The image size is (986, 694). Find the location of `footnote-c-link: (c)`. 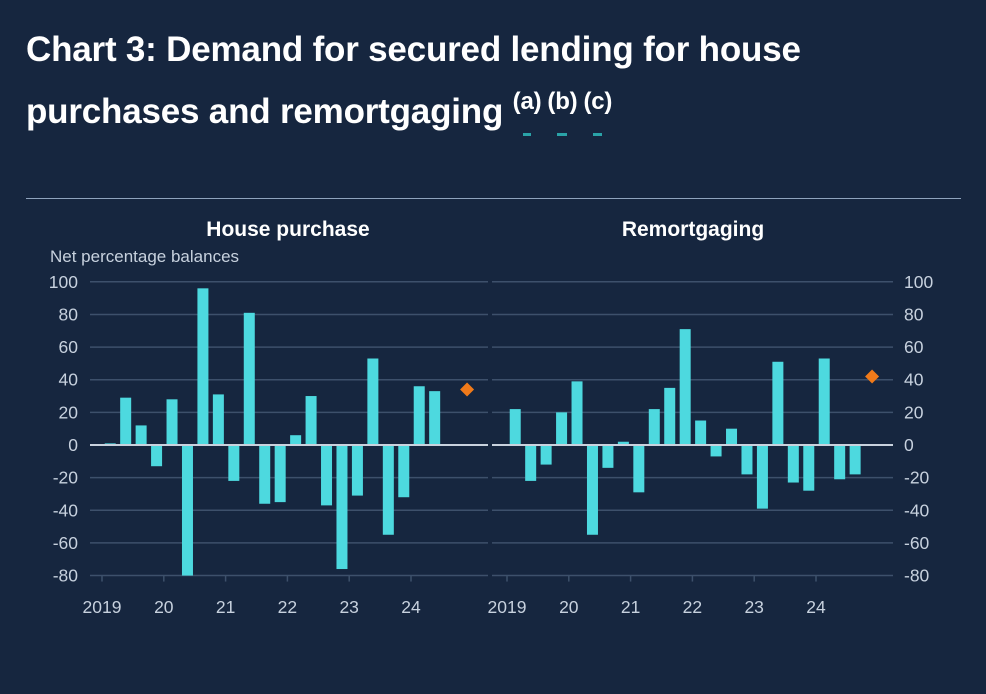

footnote-c-link: (c) is located at coordinates (597, 106).